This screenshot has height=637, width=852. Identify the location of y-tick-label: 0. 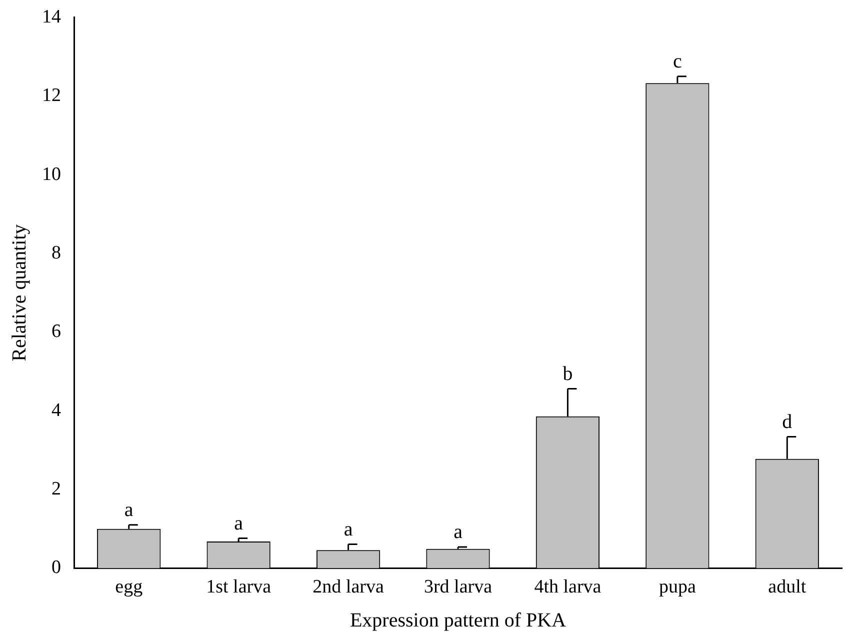
(56, 567).